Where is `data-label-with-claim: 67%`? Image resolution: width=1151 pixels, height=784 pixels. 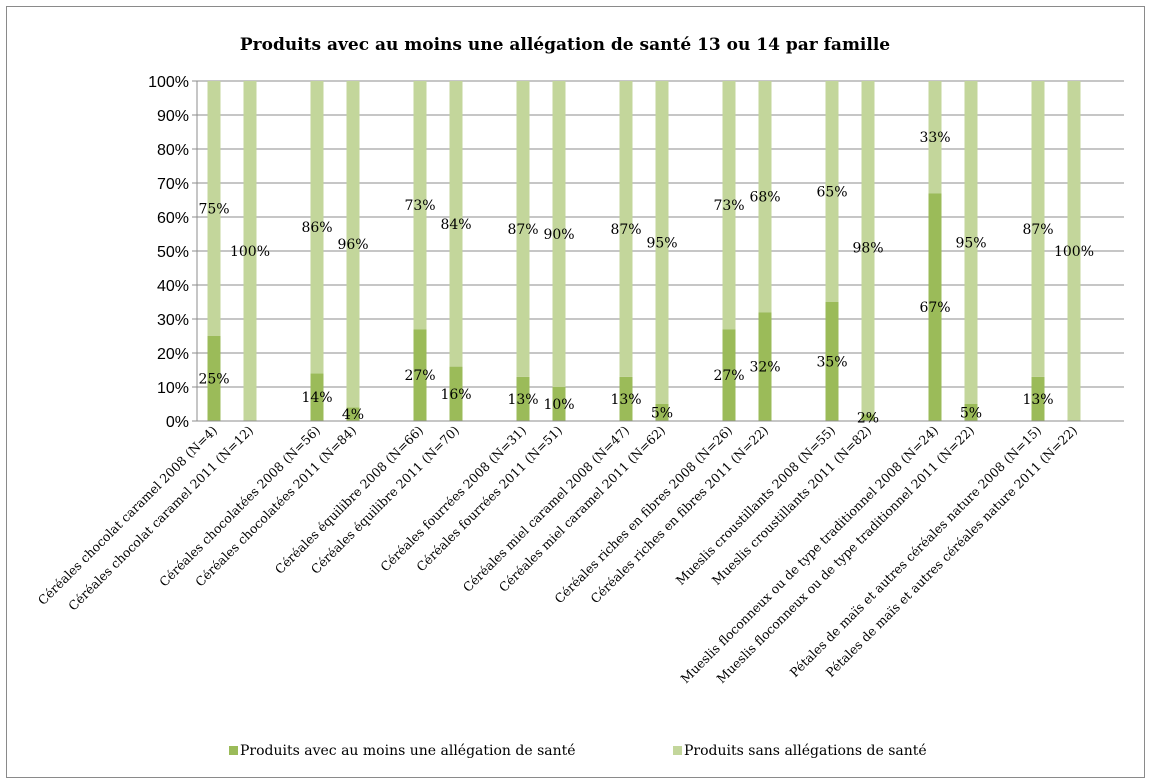
data-label-with-claim: 67% is located at coordinates (934, 308).